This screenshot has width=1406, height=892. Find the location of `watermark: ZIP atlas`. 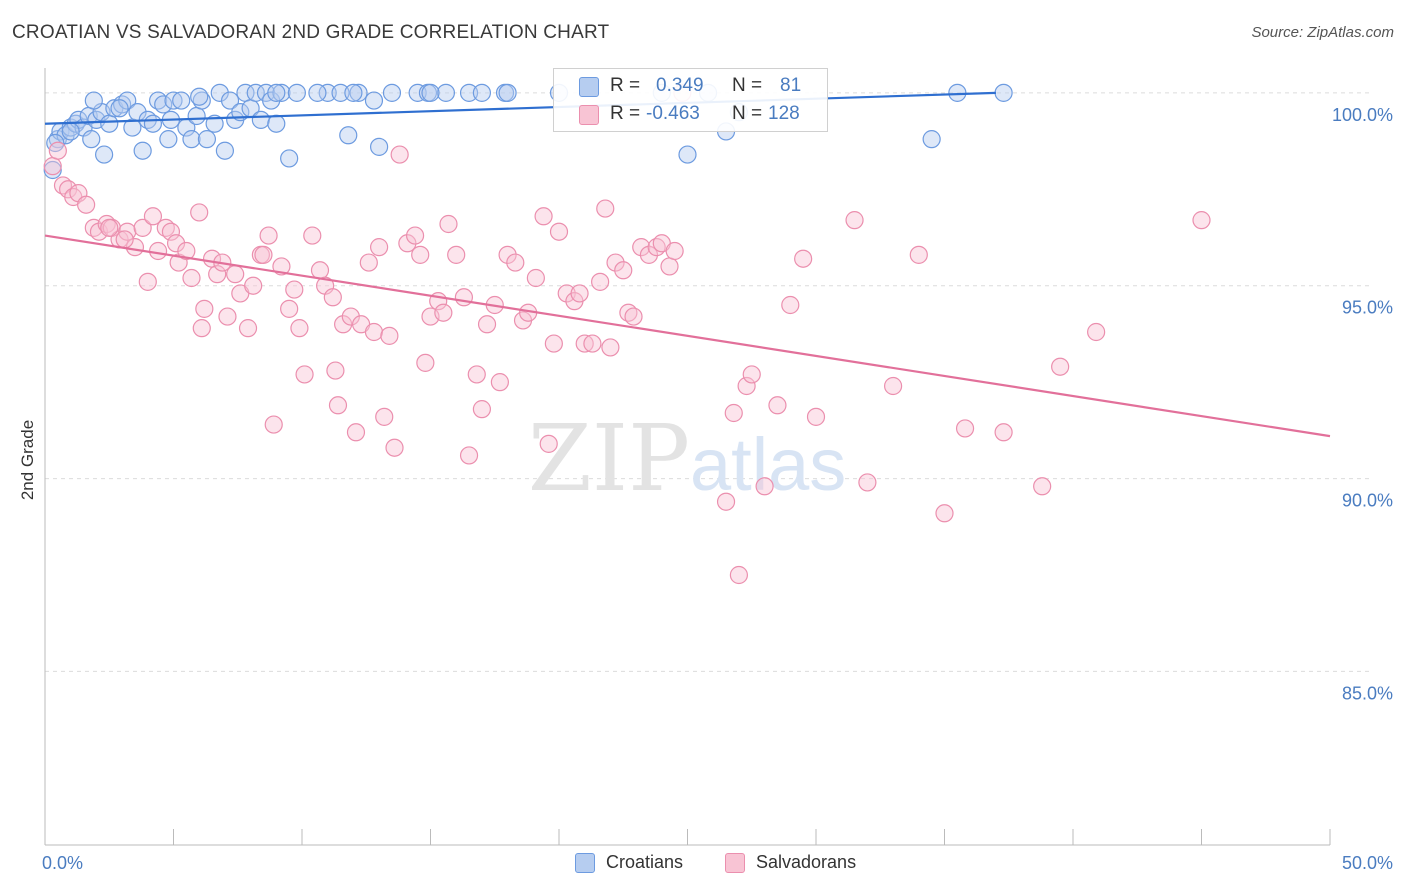

watermark: ZIP atlas is located at coordinates (687, 458).